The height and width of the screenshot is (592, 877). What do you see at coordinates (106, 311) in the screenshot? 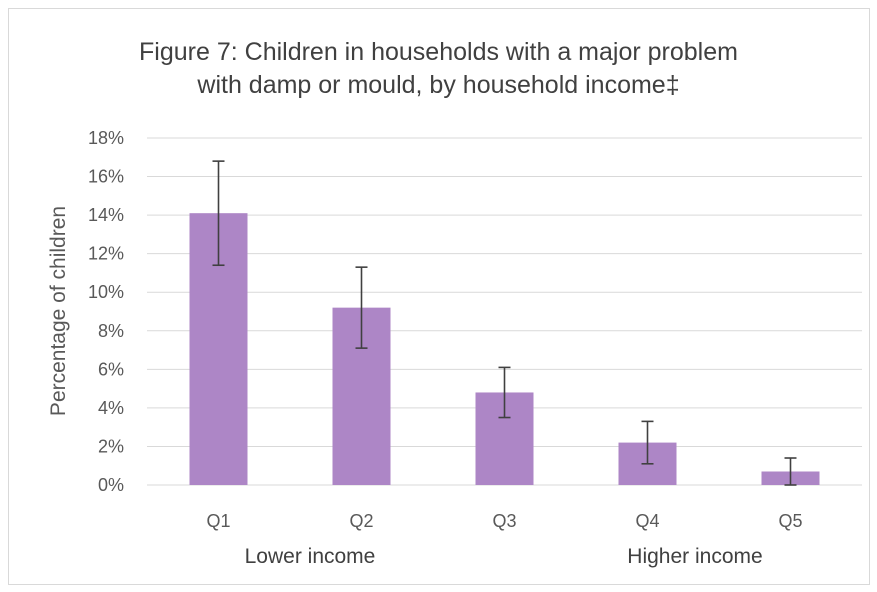
I see `y-tick-labels: 0% 2% 4% 6% 8% 10% 12% 14% 16% 18%` at bounding box center [106, 311].